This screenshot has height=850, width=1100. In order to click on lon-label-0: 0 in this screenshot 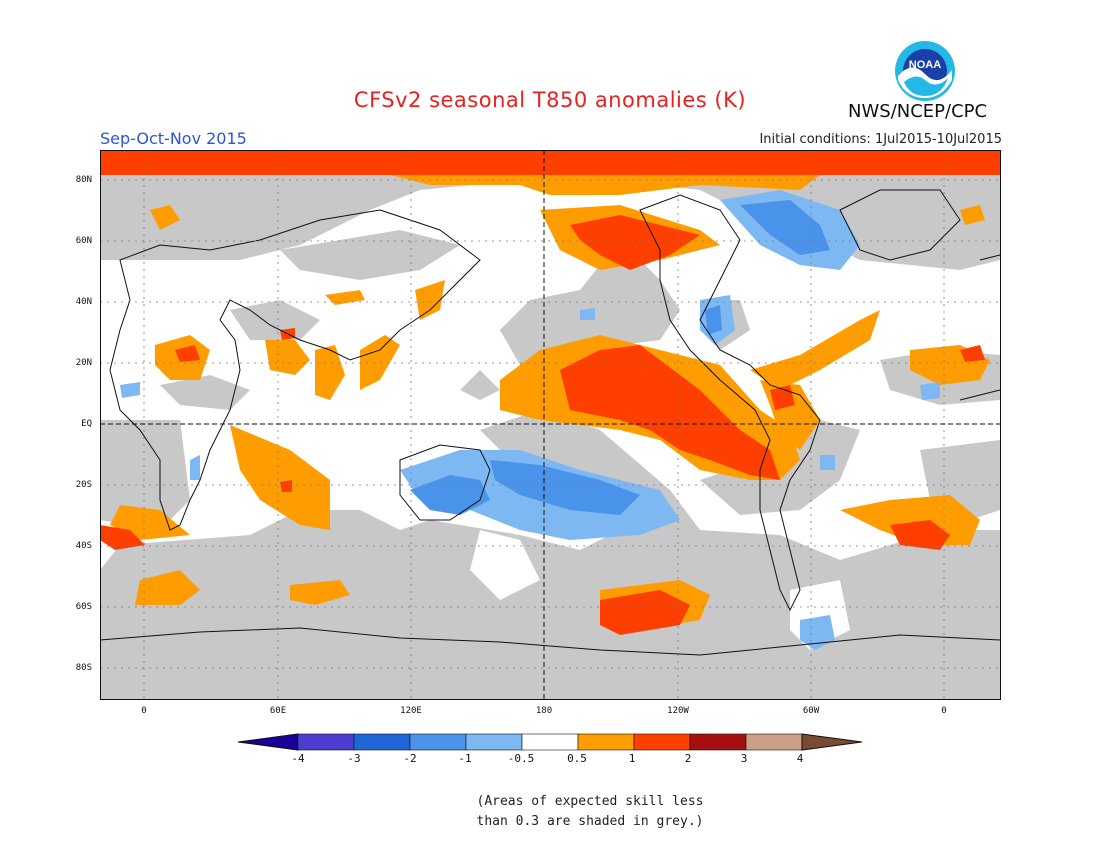, I will do `click(144, 711)`.